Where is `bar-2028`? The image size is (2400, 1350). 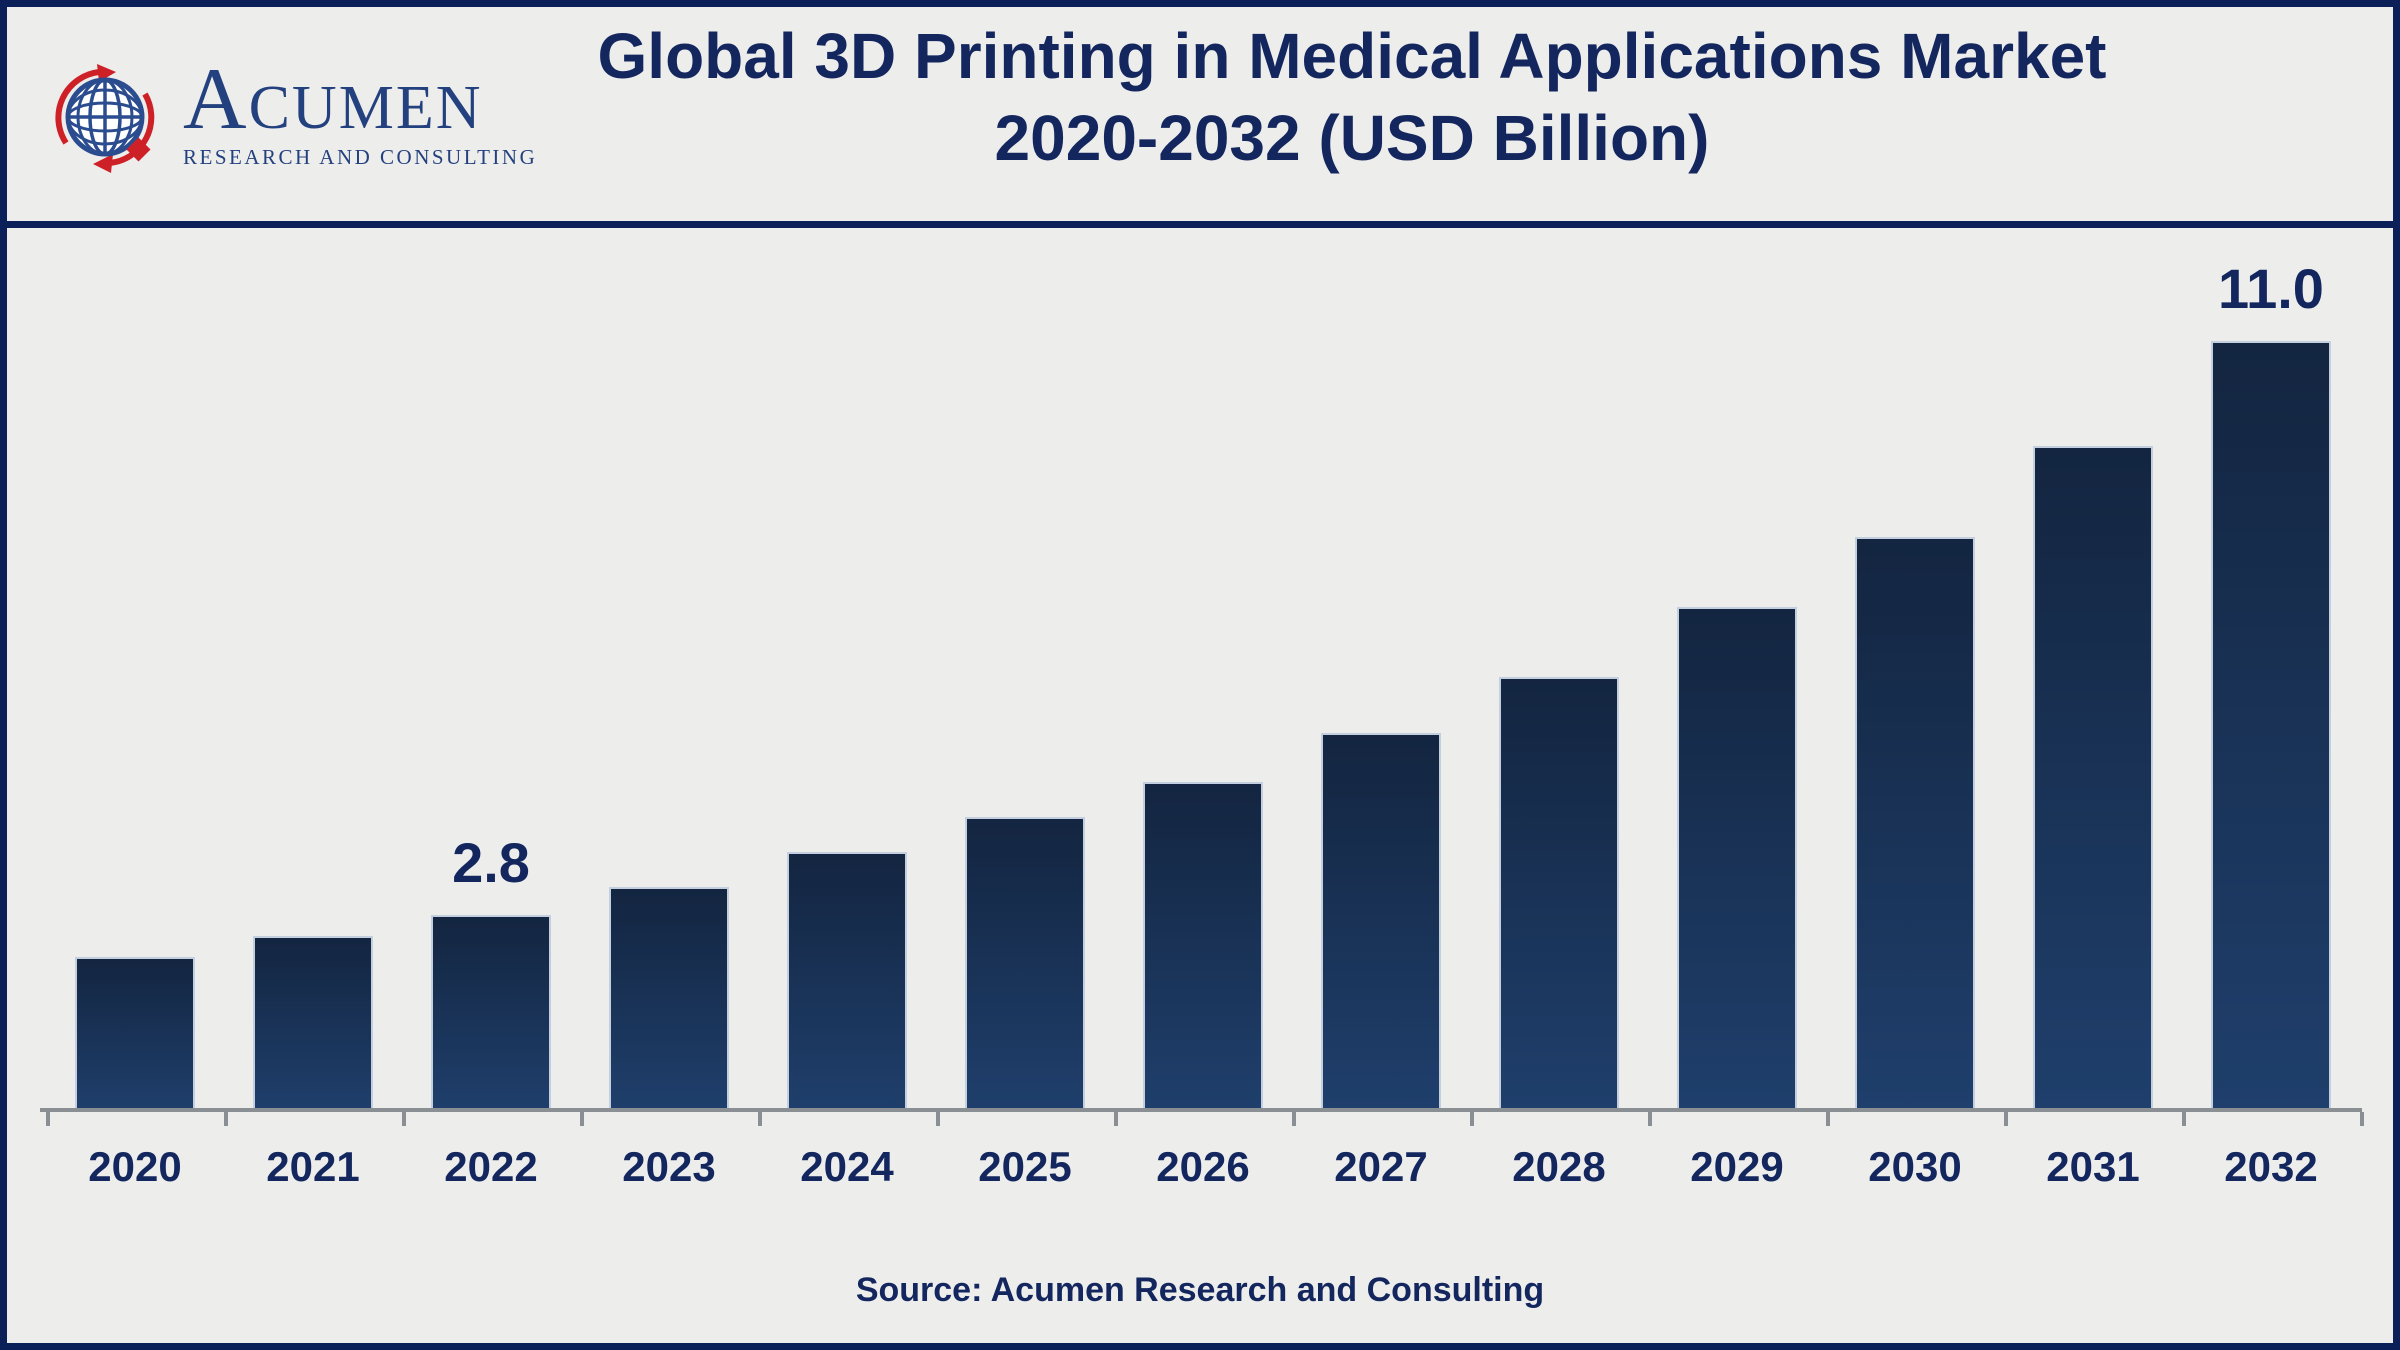 bar-2028 is located at coordinates (1559, 894).